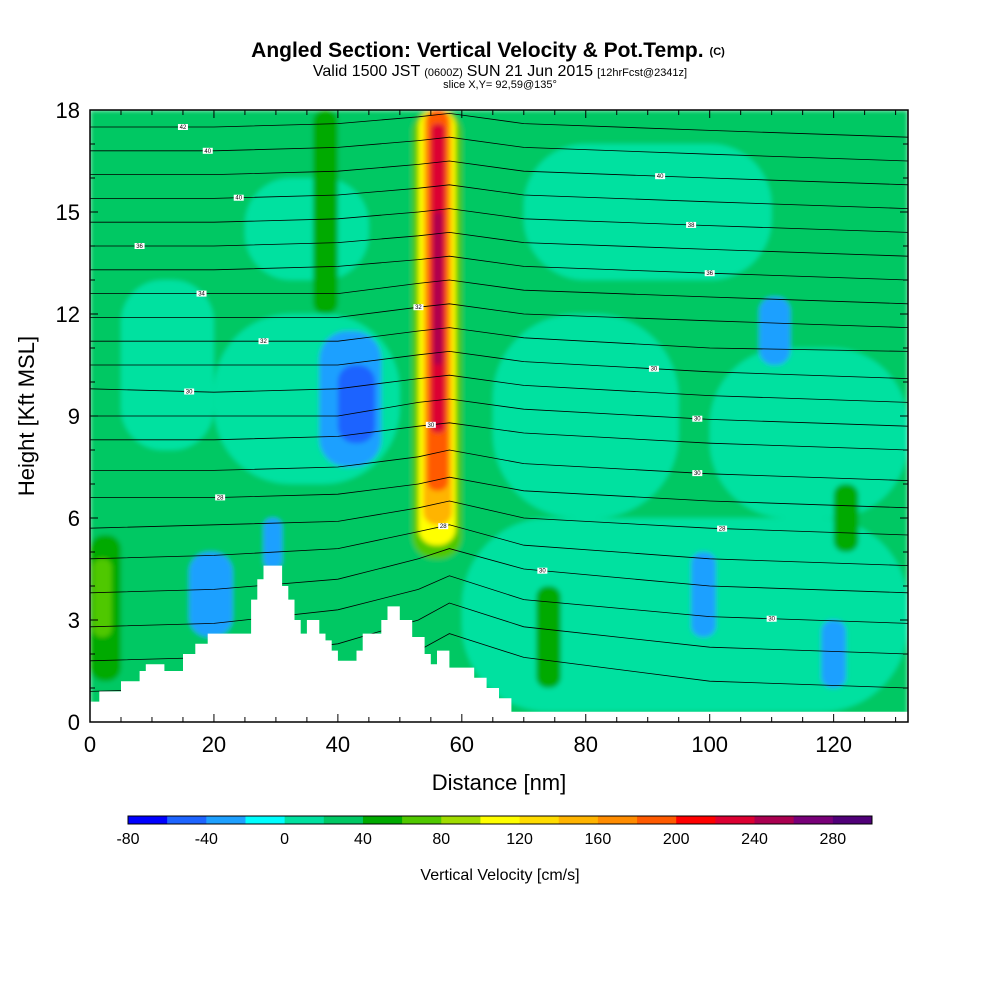 This screenshot has height=1000, width=1000. I want to click on y-tick-label: 12, so click(68, 314).